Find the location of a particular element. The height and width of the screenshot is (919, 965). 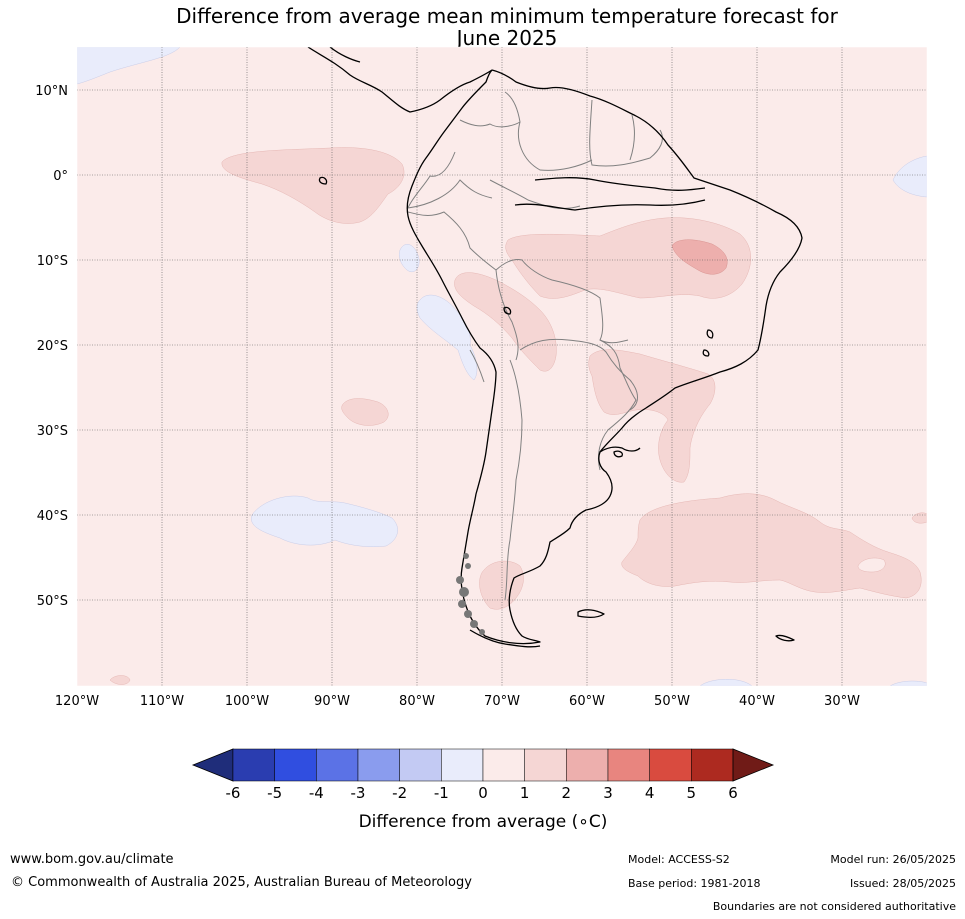

footer-model: Model: ACCESS-S2 is located at coordinates (679, 859).